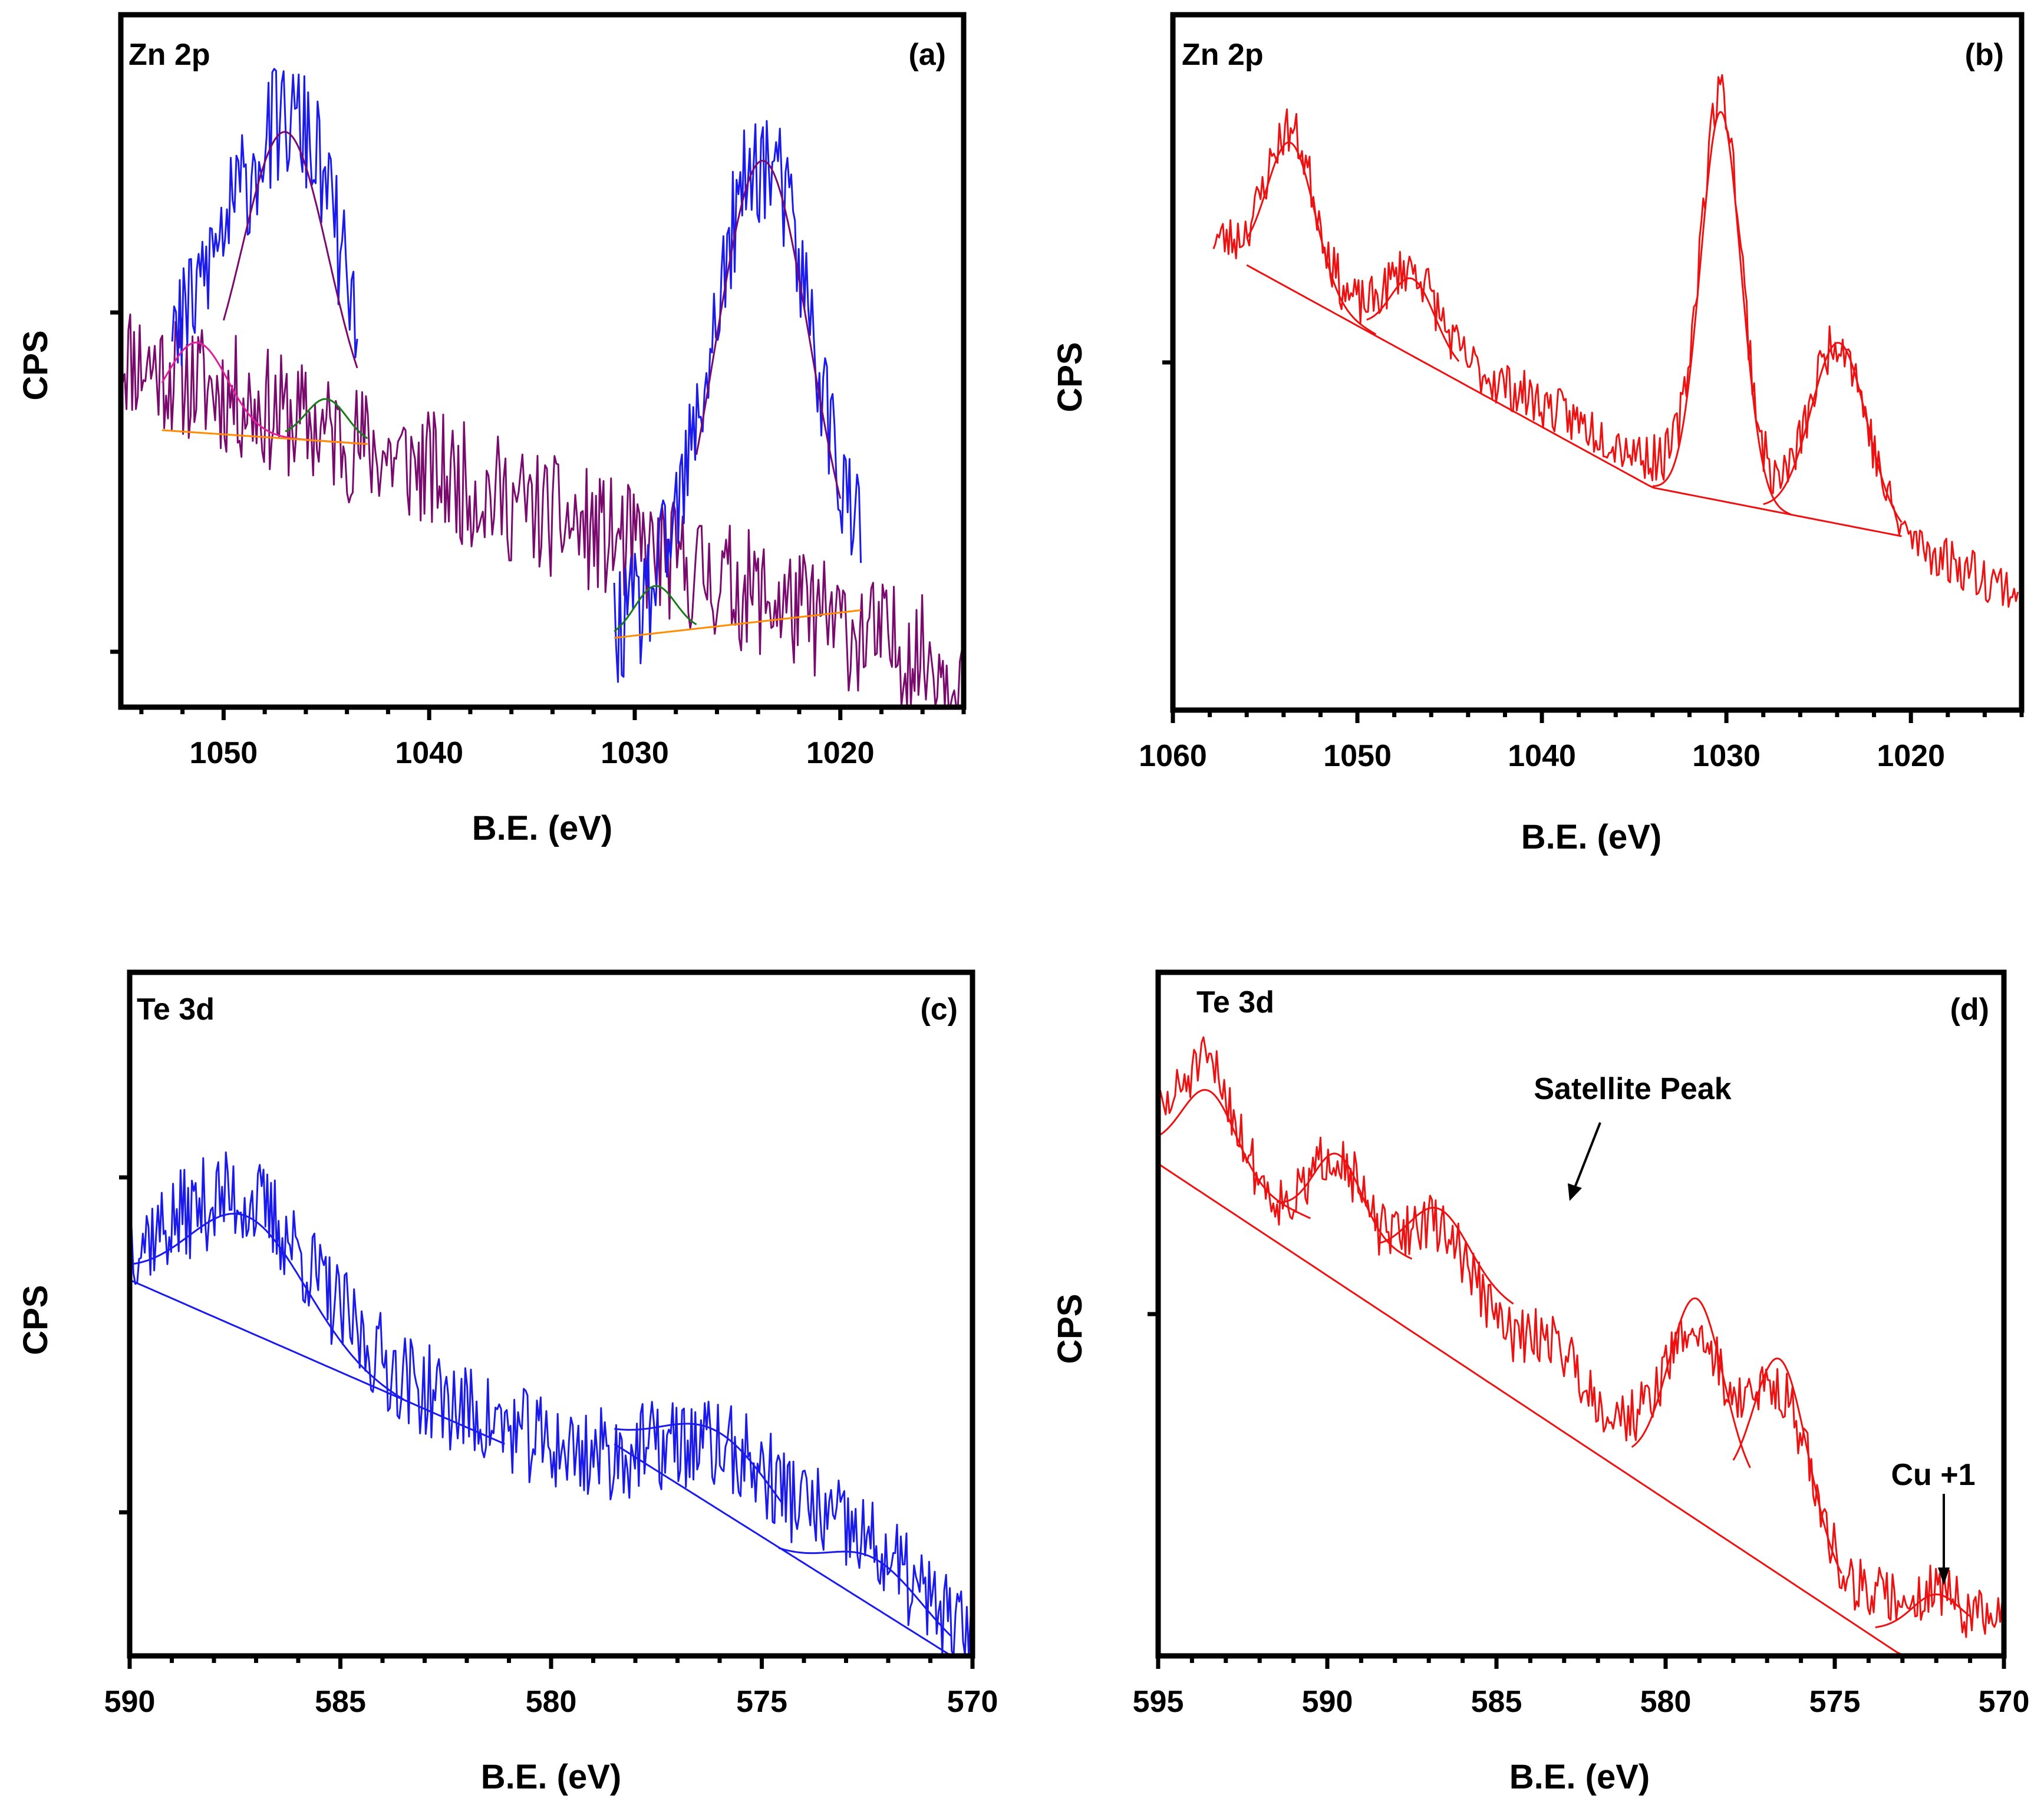 The height and width of the screenshot is (1815, 2044). What do you see at coordinates (768, 329) in the screenshot?
I see `series-fit-component-1024-ev` at bounding box center [768, 329].